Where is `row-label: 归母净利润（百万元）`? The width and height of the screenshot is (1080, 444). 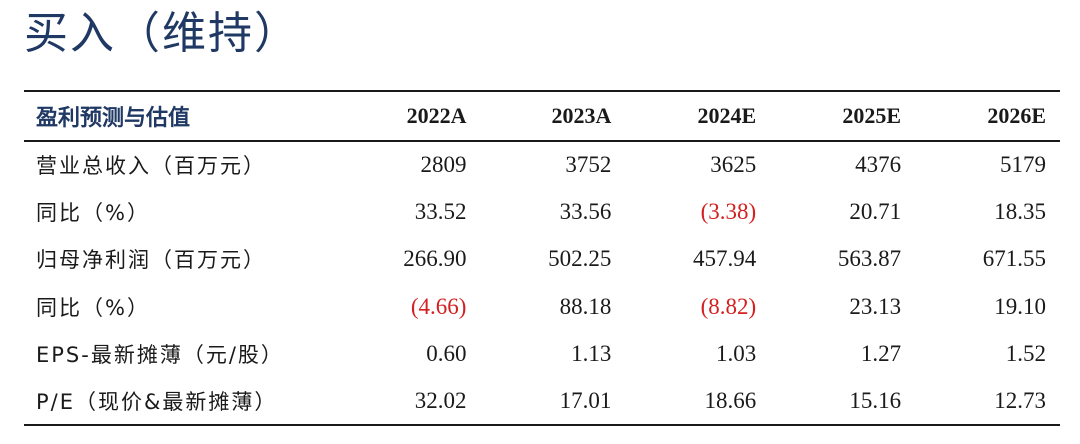
row-label: 归母净利润（百万元） is located at coordinates (151, 260).